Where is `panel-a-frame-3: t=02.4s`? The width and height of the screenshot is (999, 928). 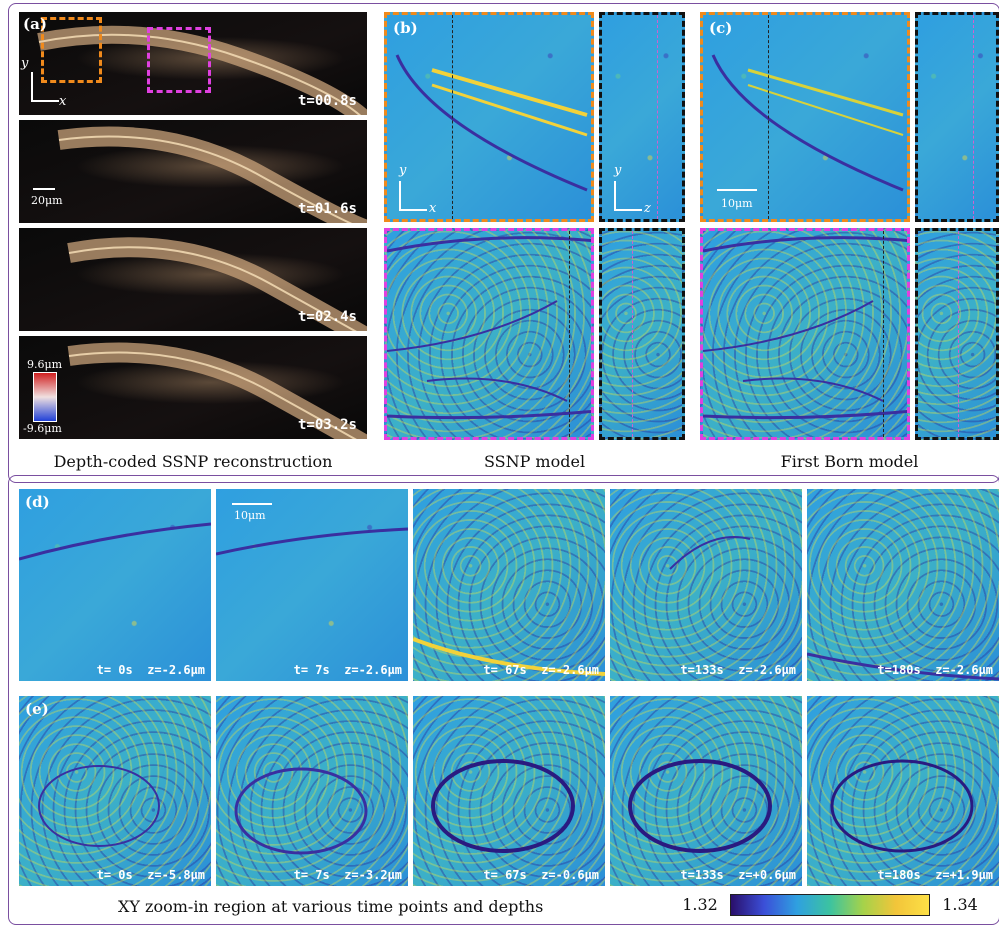 panel-a-frame-3: t=02.4s is located at coordinates (193, 279).